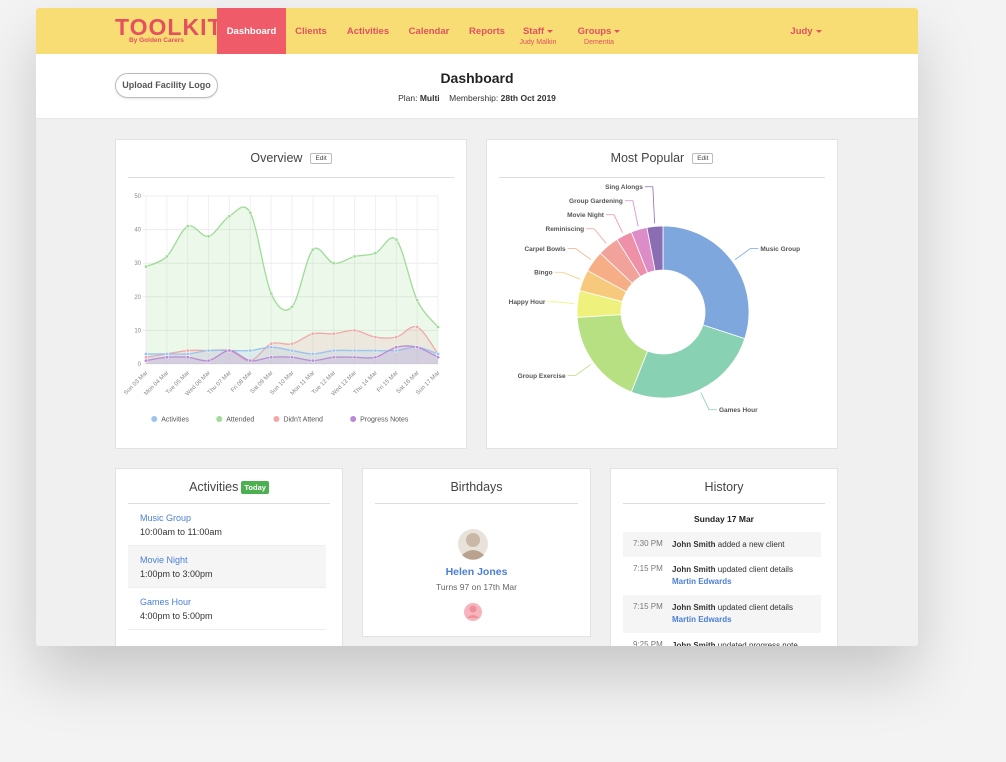  I want to click on nav-item: Clients, so click(311, 31).